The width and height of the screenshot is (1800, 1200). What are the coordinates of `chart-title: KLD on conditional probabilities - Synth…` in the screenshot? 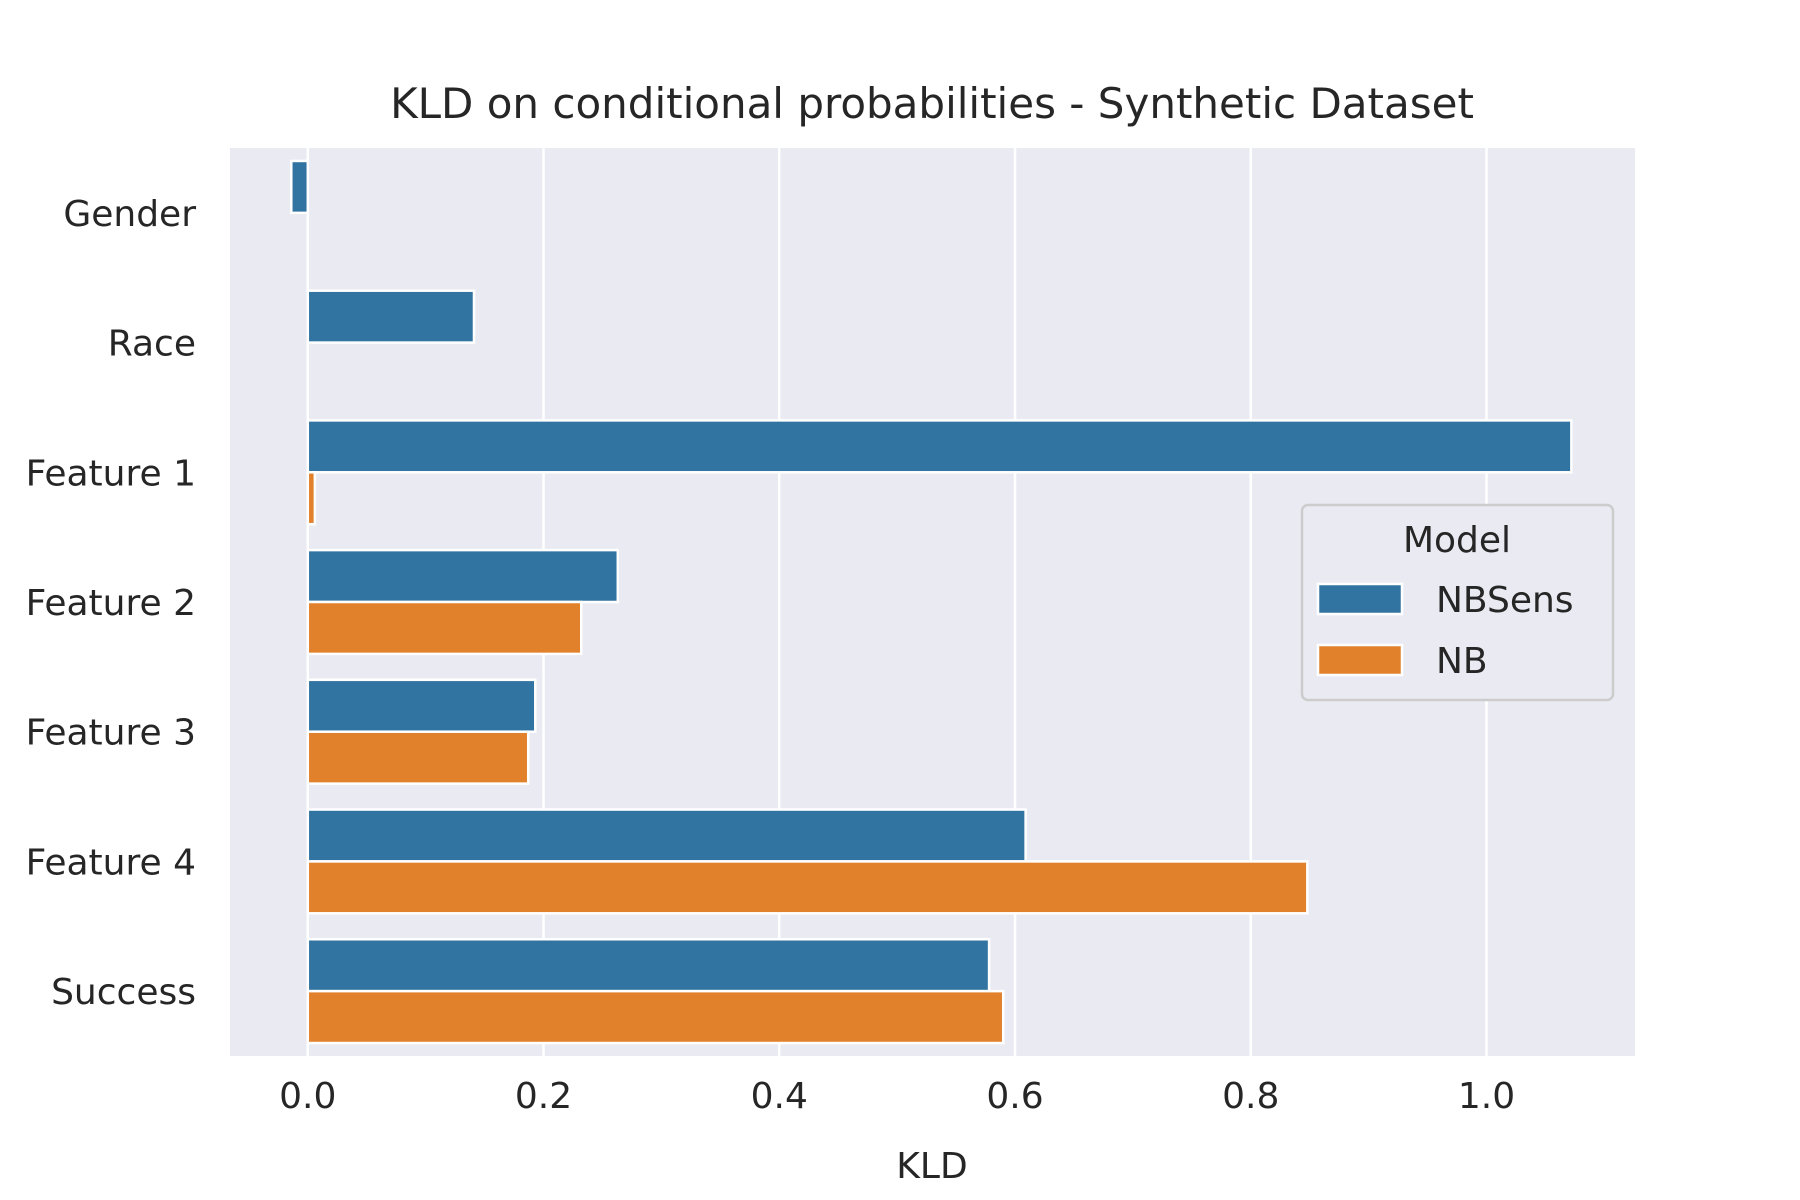 It's located at (932, 103).